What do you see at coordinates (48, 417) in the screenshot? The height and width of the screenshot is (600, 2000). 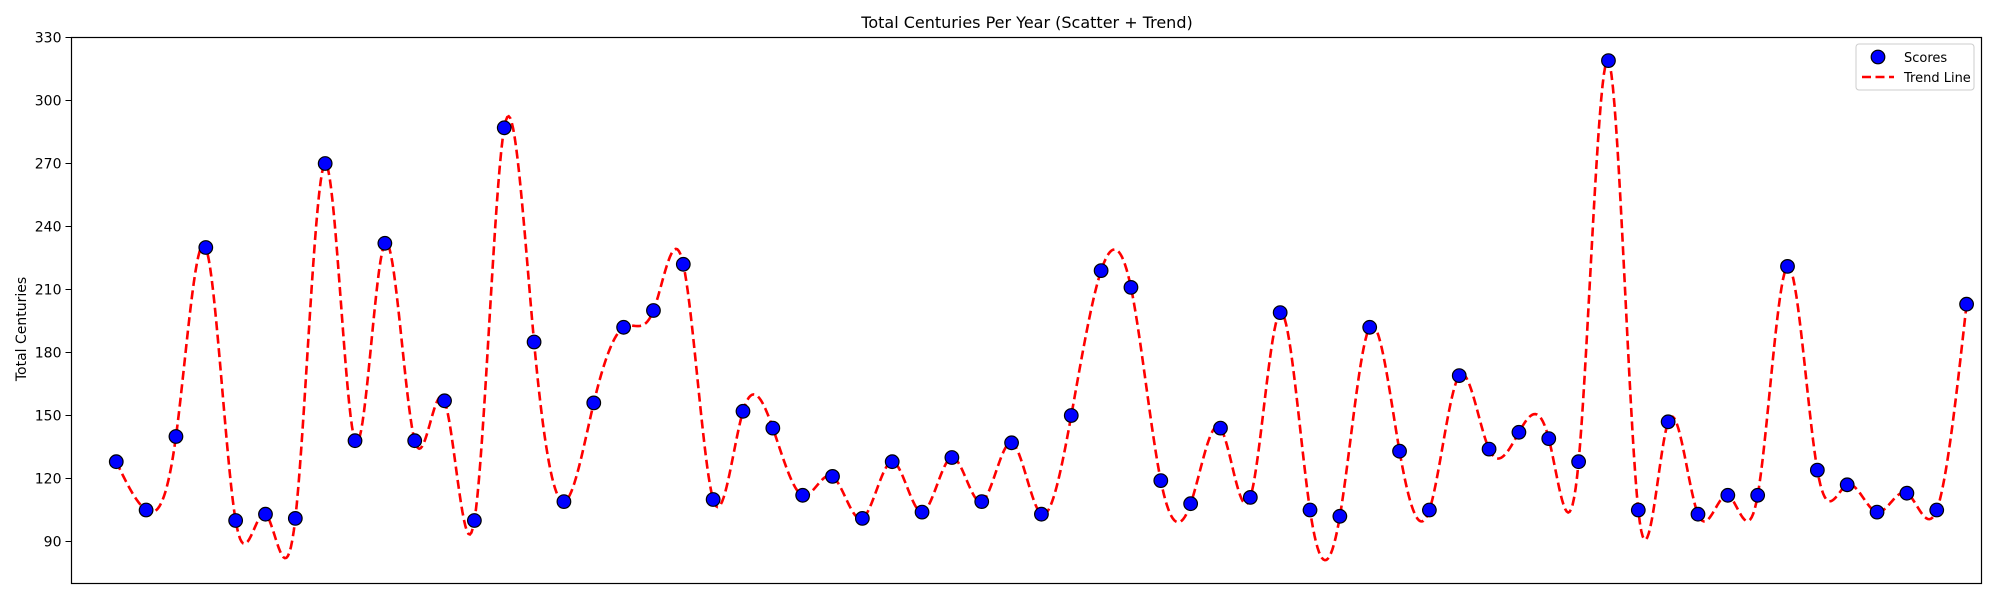 I see `y-tick-label: 150` at bounding box center [48, 417].